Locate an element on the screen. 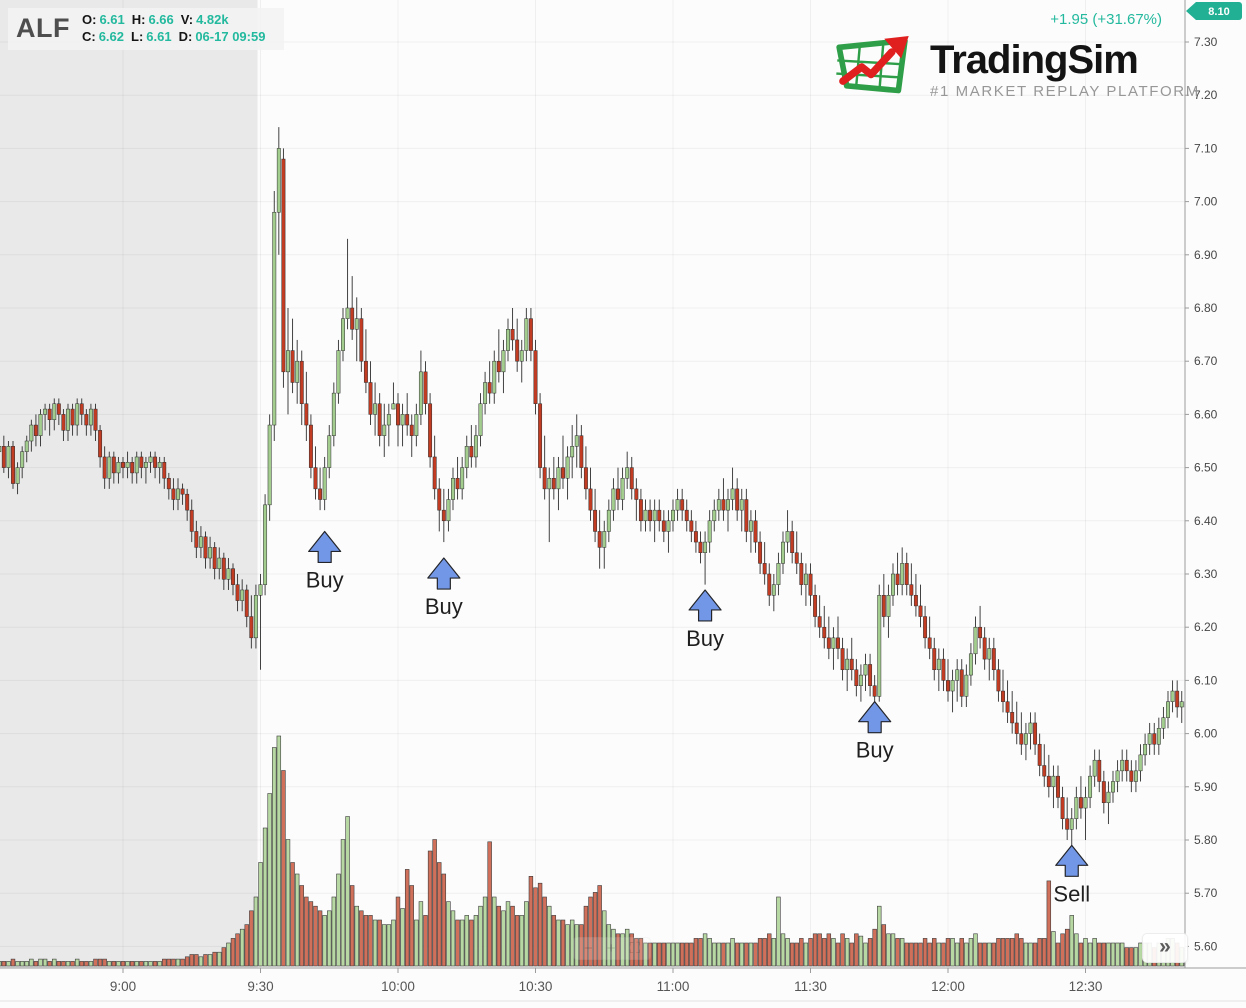 This screenshot has height=1008, width=1246. zoom-out-icon: − is located at coordinates (588, 948).